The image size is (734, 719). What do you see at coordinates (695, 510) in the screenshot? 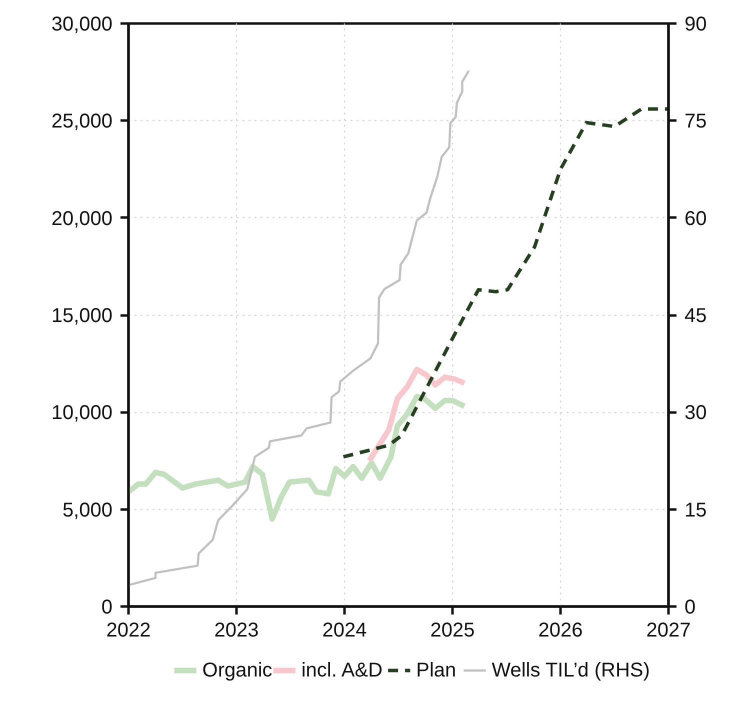
I see `y2-tick-label: 15` at bounding box center [695, 510].